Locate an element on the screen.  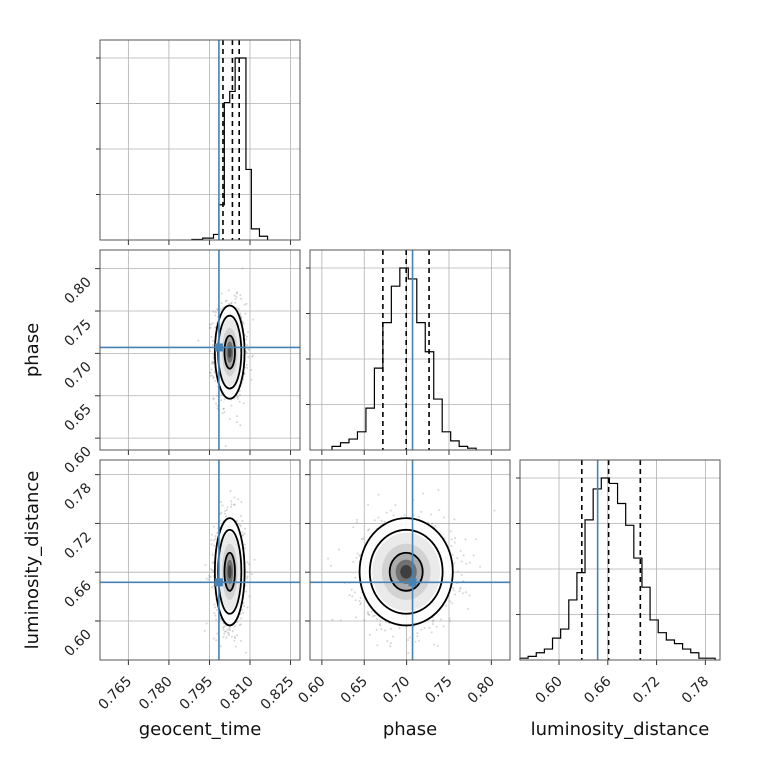
histogram-phase is located at coordinates (404, 358).